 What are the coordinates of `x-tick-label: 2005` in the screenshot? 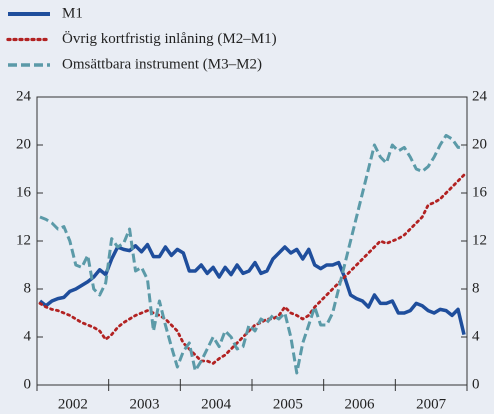 It's located at (288, 404).